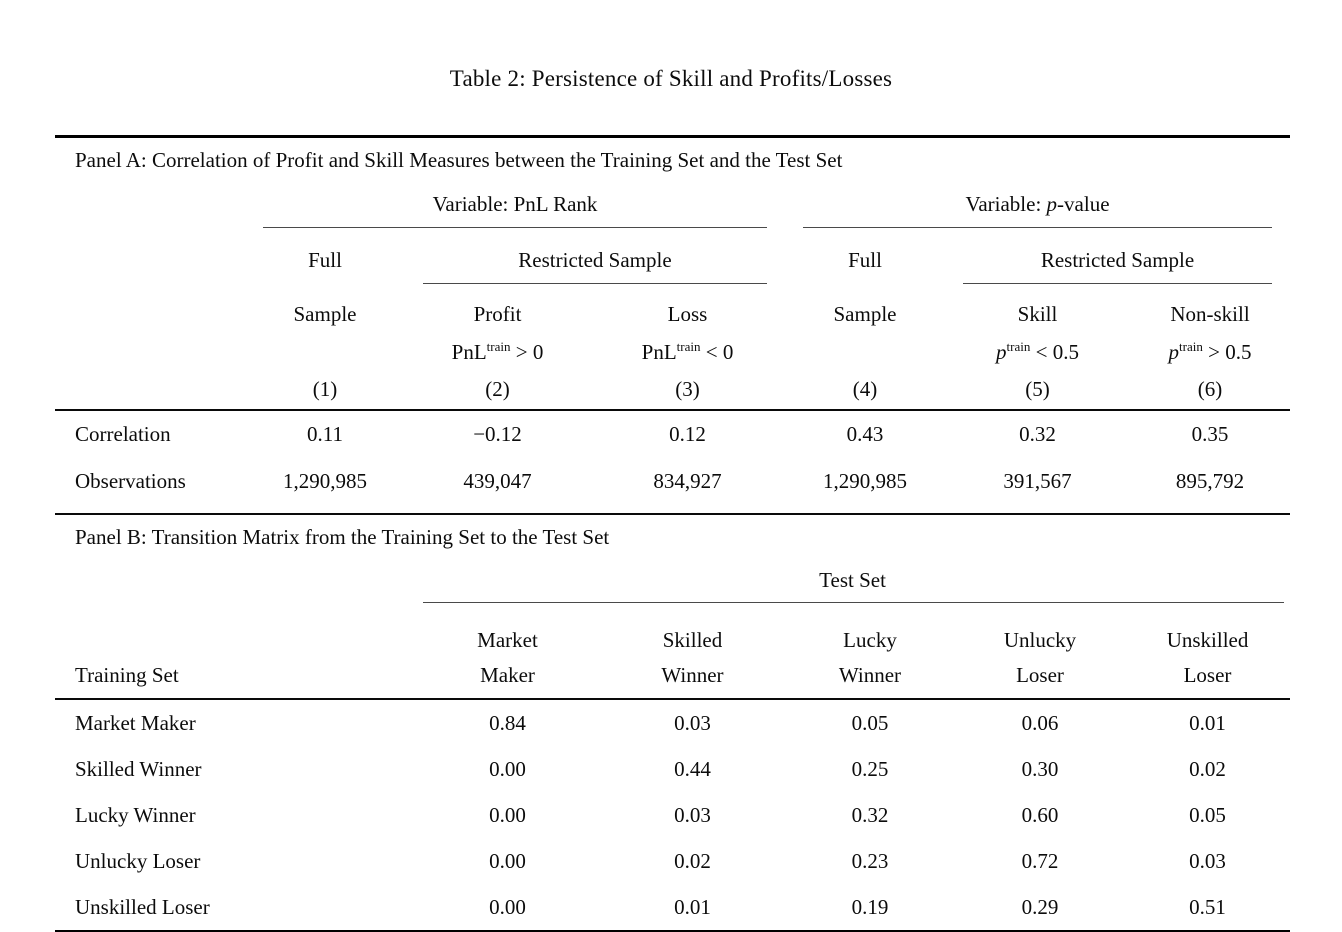  What do you see at coordinates (507, 675) in the screenshot?
I see `colhead-line: Maker` at bounding box center [507, 675].